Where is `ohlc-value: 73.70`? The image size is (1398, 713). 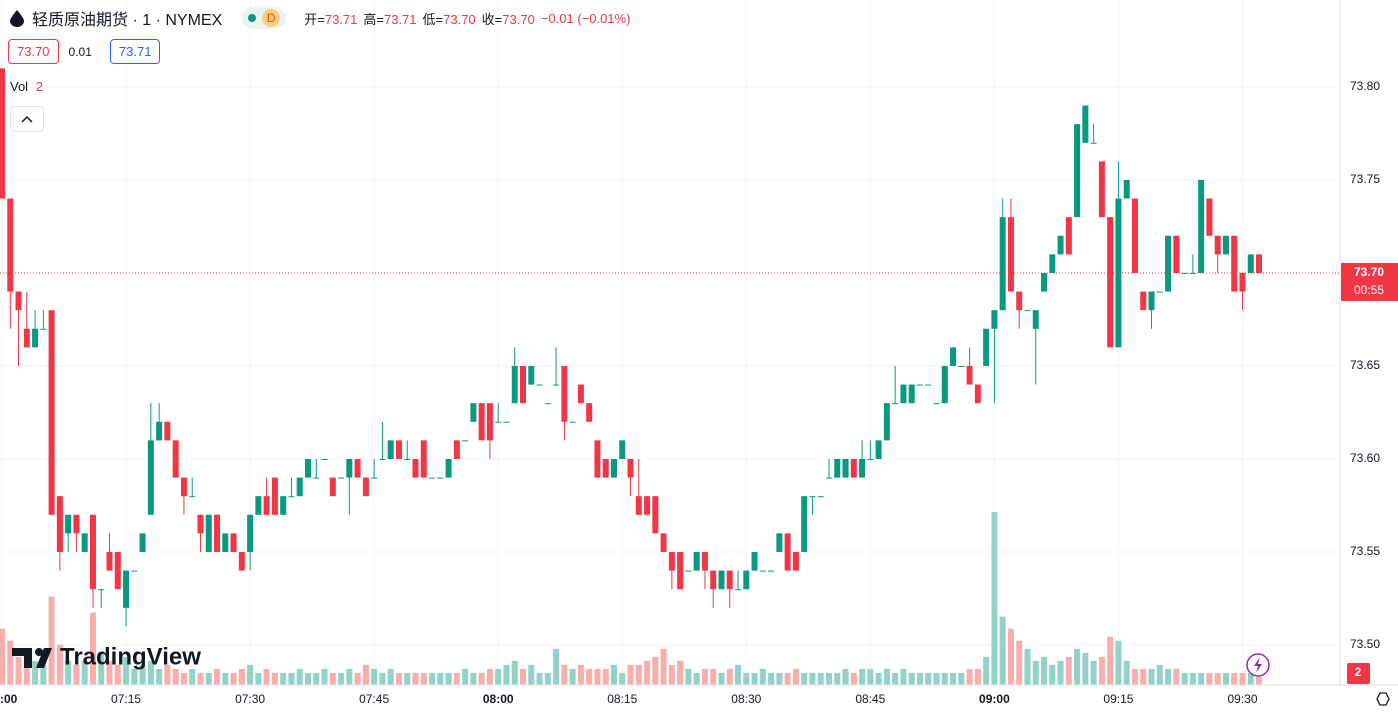
ohlc-value: 73.70 is located at coordinates (459, 19).